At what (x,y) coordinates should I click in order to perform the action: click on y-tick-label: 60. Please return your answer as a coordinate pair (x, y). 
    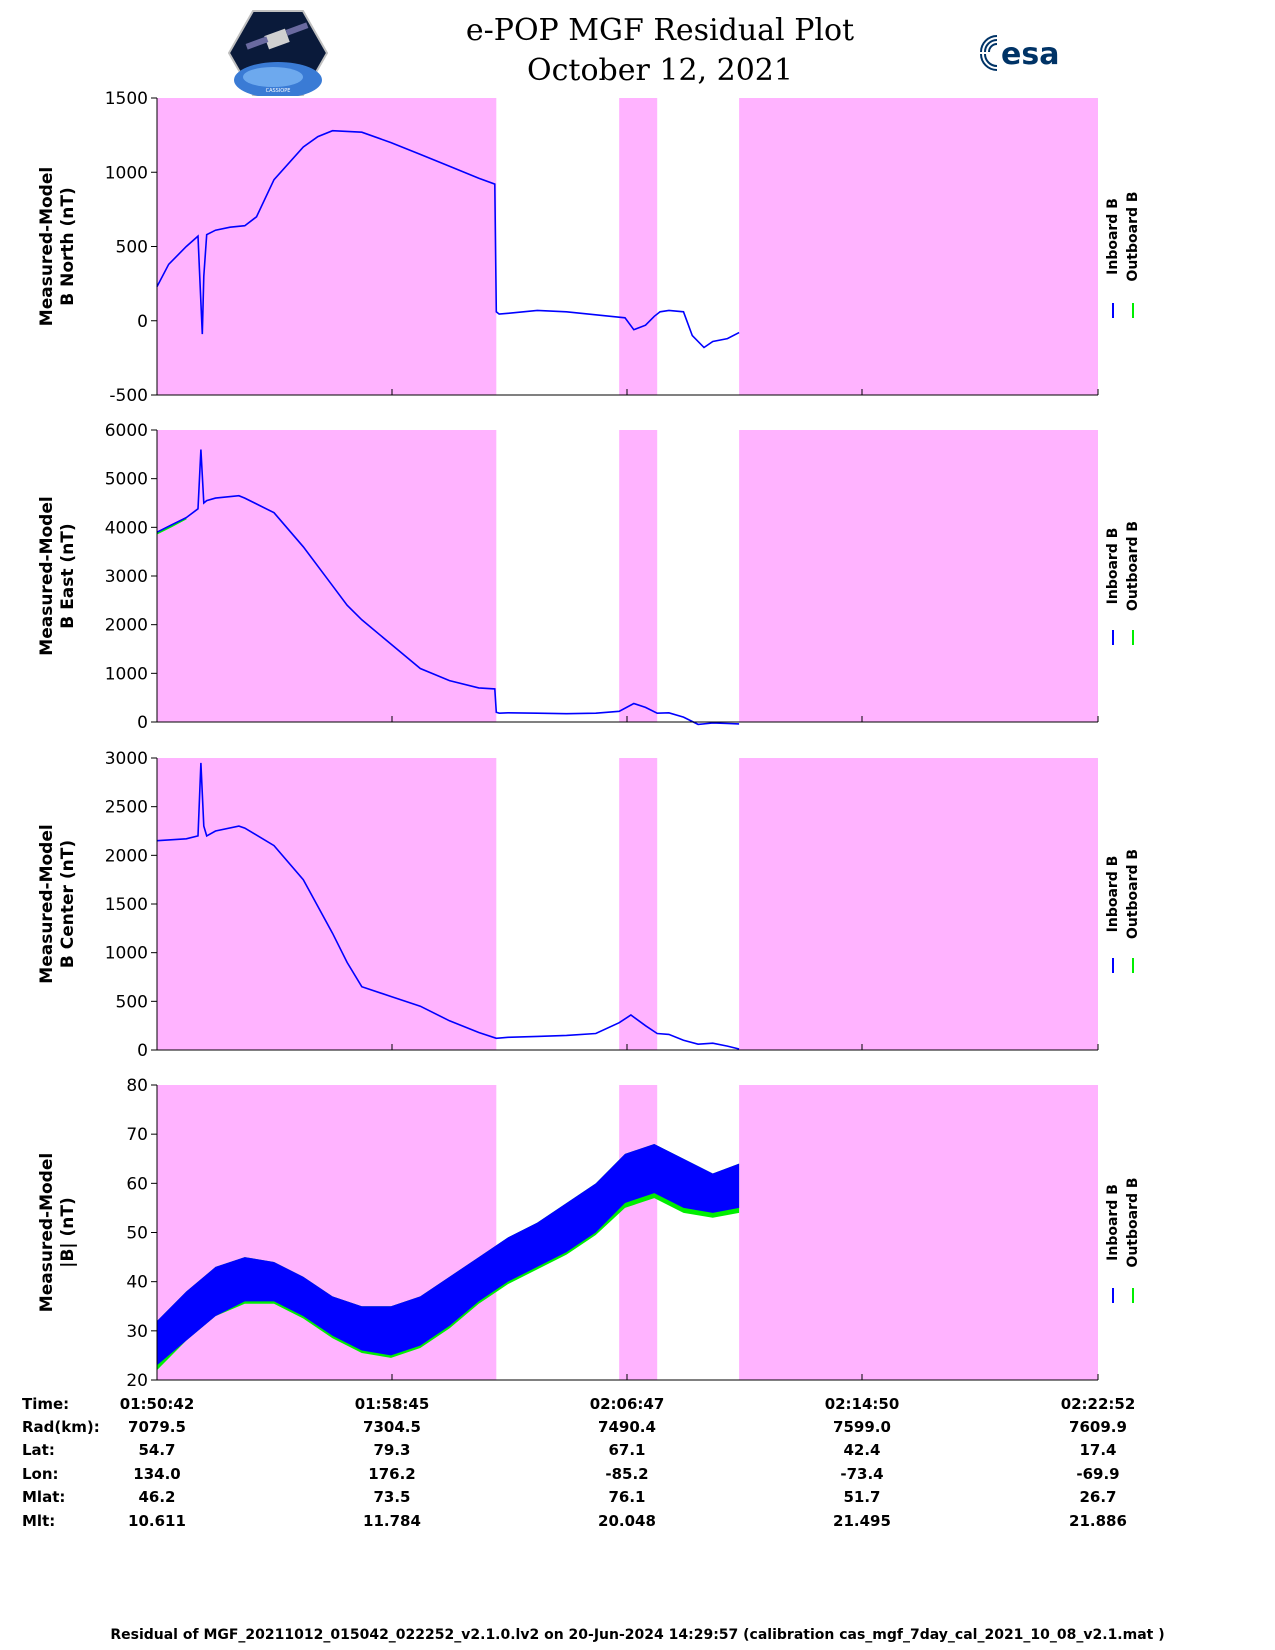
    Looking at the image, I should click on (137, 1184).